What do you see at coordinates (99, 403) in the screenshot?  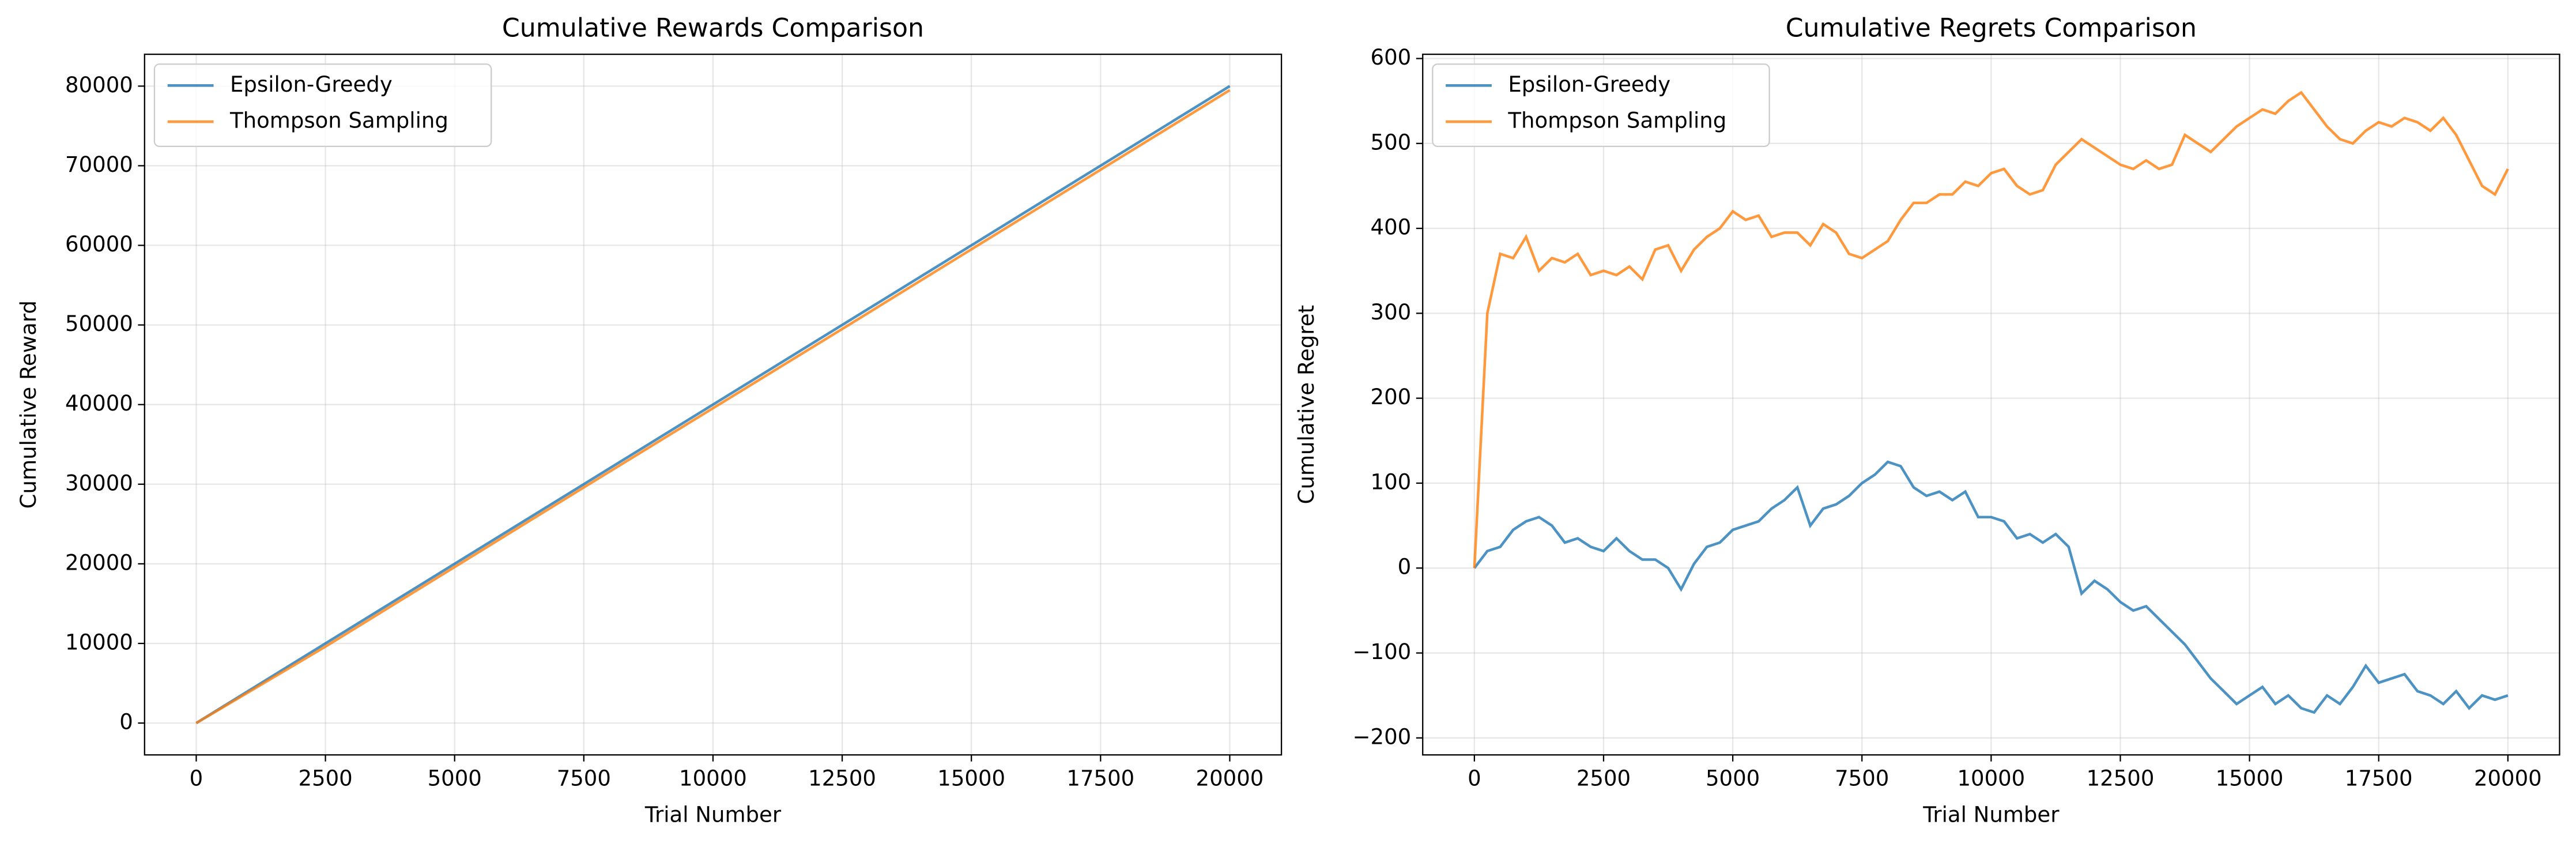 I see `y-tick-label: 40000` at bounding box center [99, 403].